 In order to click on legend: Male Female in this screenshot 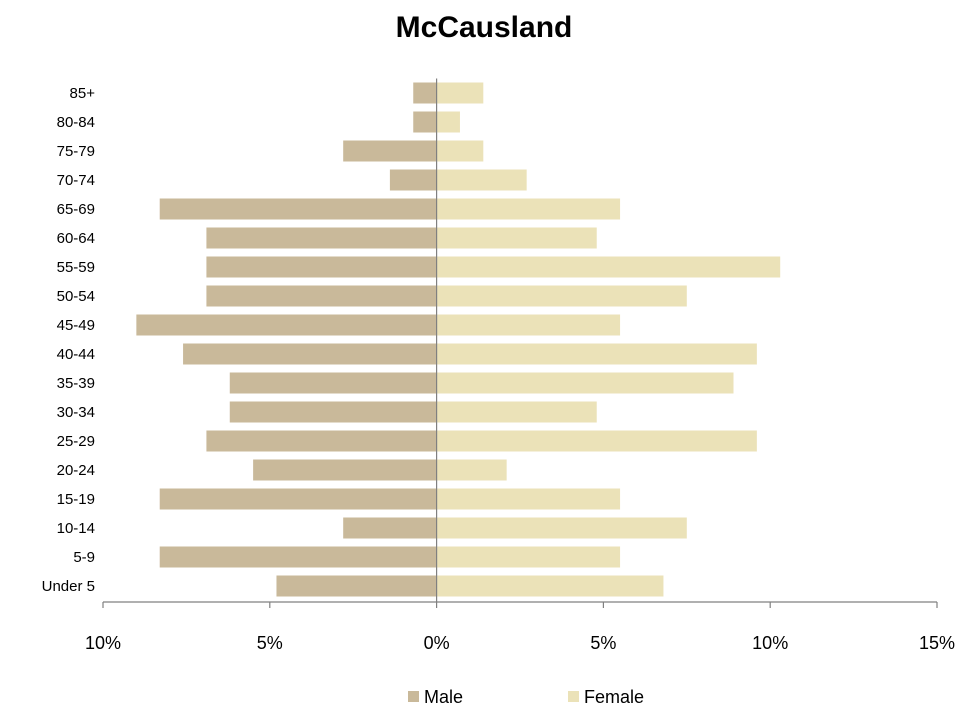, I will do `click(526, 697)`.